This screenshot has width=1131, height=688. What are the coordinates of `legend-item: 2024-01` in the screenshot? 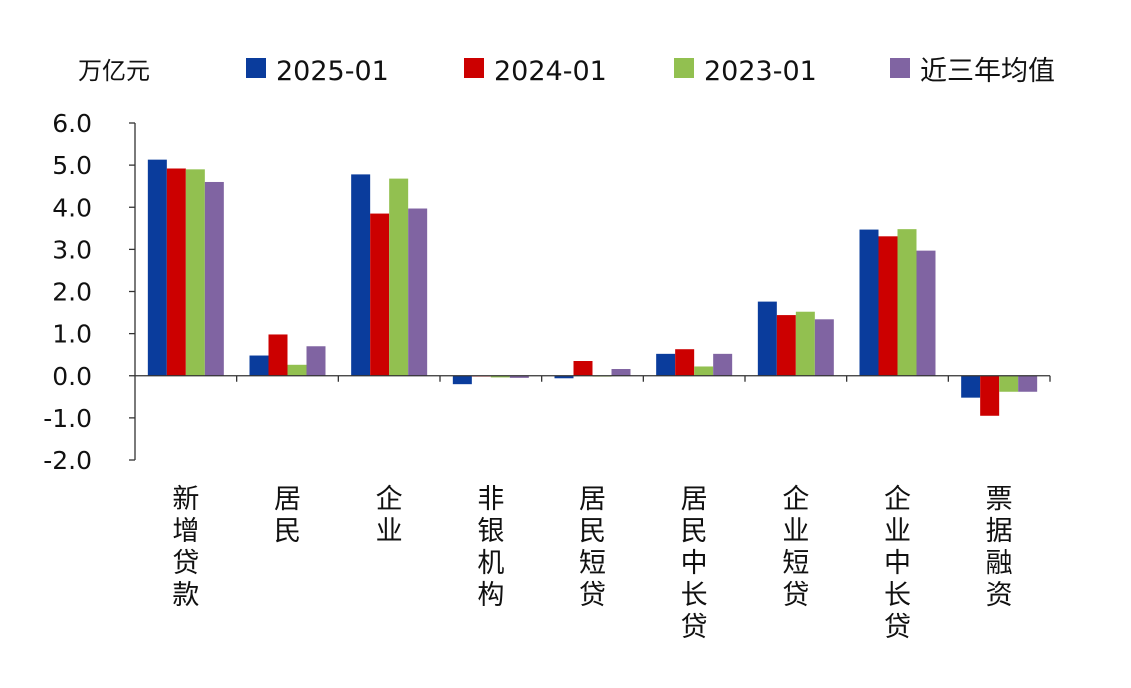 It's located at (535, 71).